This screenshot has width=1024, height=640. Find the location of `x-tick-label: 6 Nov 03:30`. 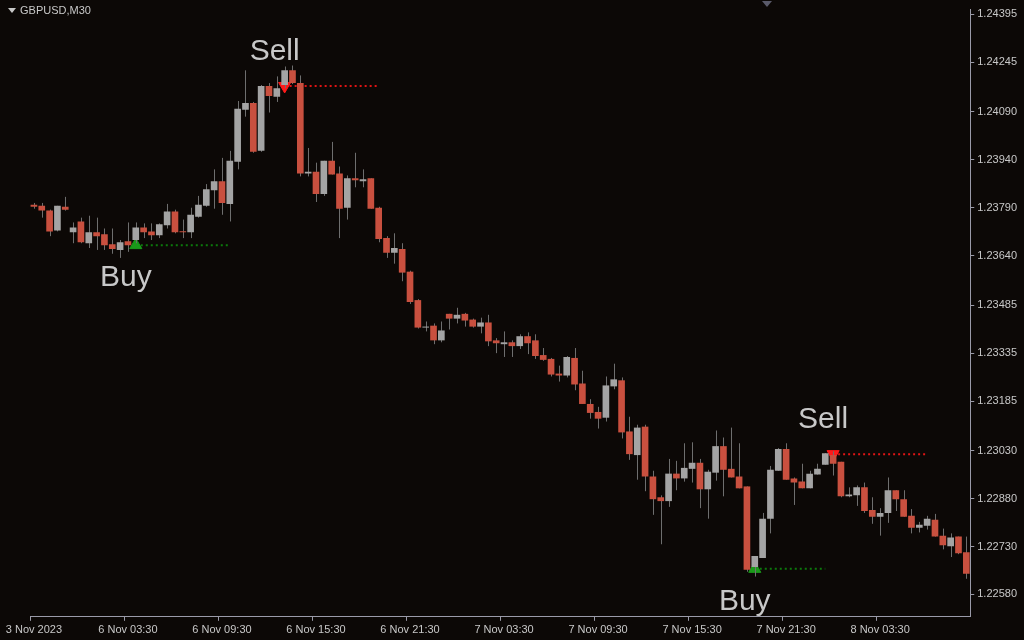

x-tick-label: 6 Nov 03:30 is located at coordinates (128, 629).